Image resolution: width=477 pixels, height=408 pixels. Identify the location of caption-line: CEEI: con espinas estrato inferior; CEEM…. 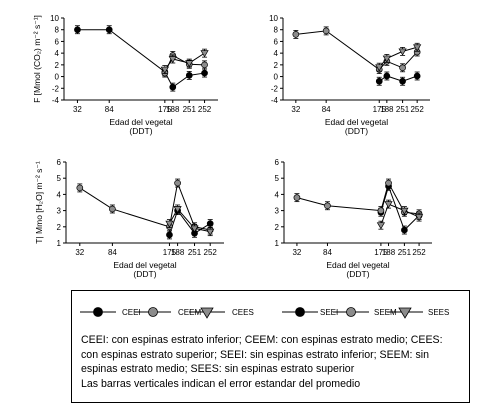
(262, 340).